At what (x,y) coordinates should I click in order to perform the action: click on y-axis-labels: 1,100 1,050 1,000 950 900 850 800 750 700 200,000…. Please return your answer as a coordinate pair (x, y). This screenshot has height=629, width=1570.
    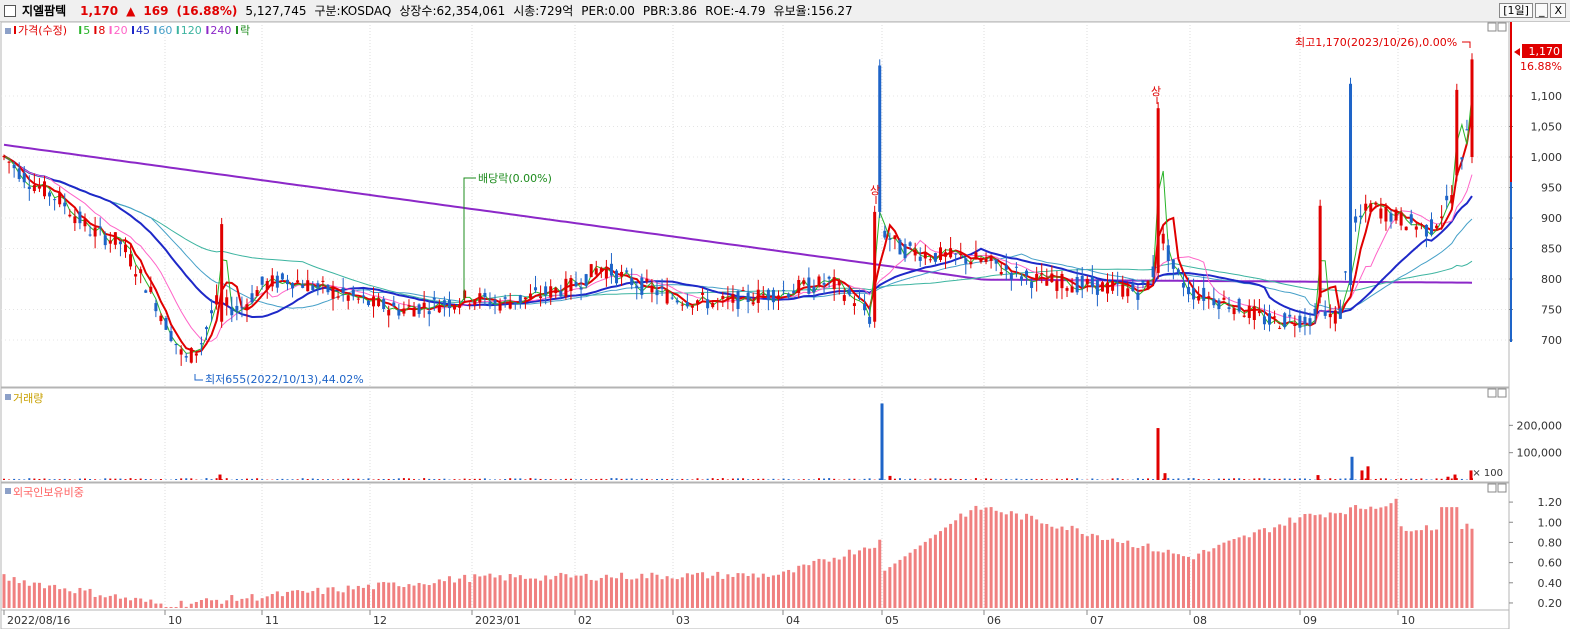
    Looking at the image, I should click on (1535, 350).